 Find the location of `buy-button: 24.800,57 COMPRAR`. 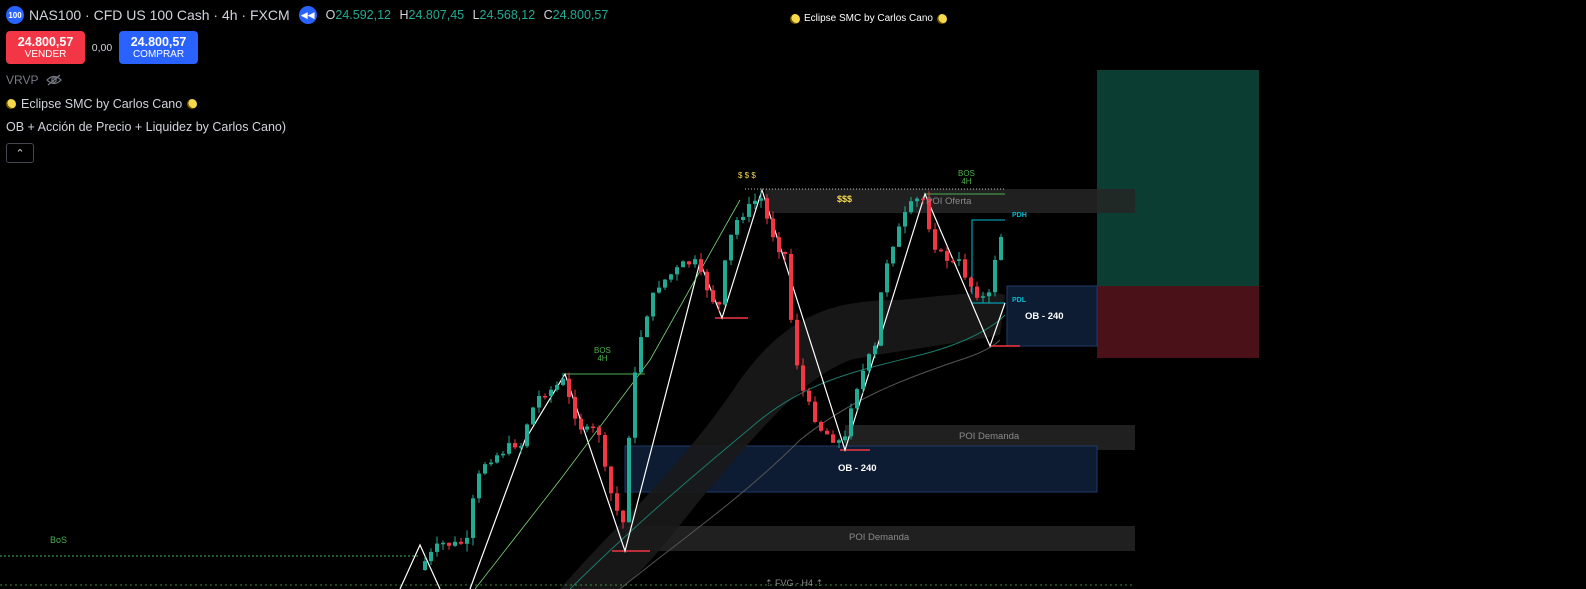

buy-button: 24.800,57 COMPRAR is located at coordinates (158, 47).